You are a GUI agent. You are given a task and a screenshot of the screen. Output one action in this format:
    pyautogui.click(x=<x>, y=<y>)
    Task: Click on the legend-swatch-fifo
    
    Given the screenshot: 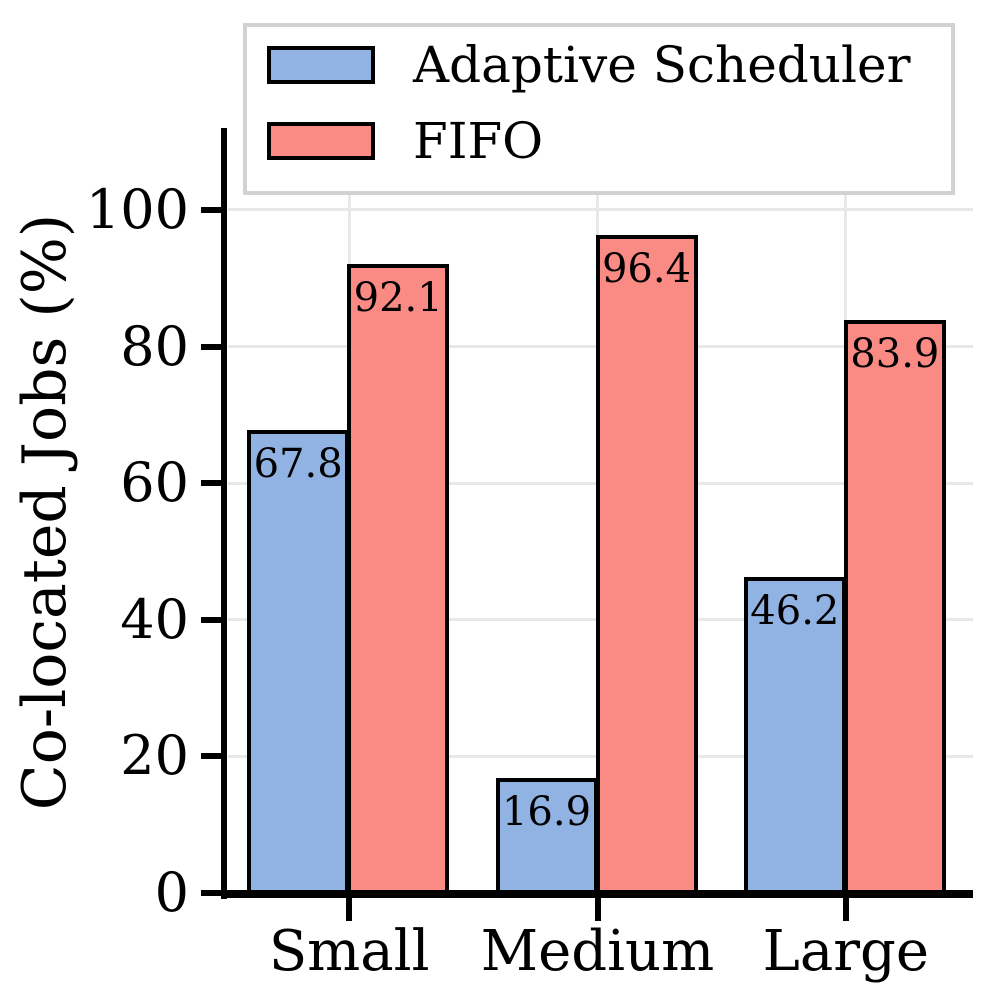 What is the action you would take?
    pyautogui.click(x=321, y=141)
    